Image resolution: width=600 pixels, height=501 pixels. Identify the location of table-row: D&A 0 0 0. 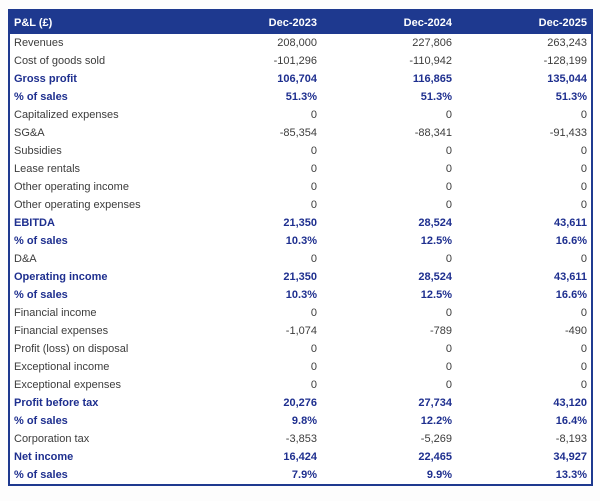
(300, 259).